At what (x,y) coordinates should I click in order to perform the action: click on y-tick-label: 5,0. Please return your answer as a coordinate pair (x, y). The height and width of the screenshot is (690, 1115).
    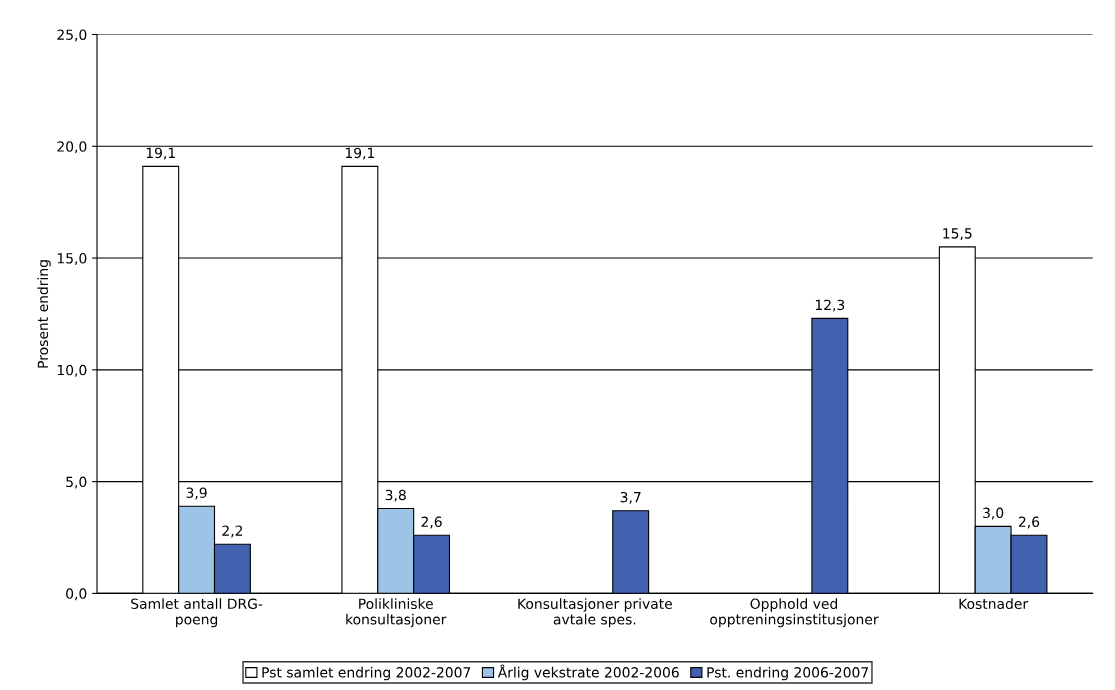
    Looking at the image, I should click on (76, 482).